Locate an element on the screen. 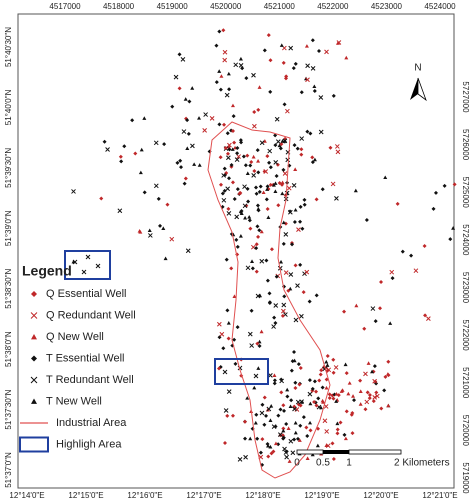  grid-label-top: 4524000 is located at coordinates (440, 6).